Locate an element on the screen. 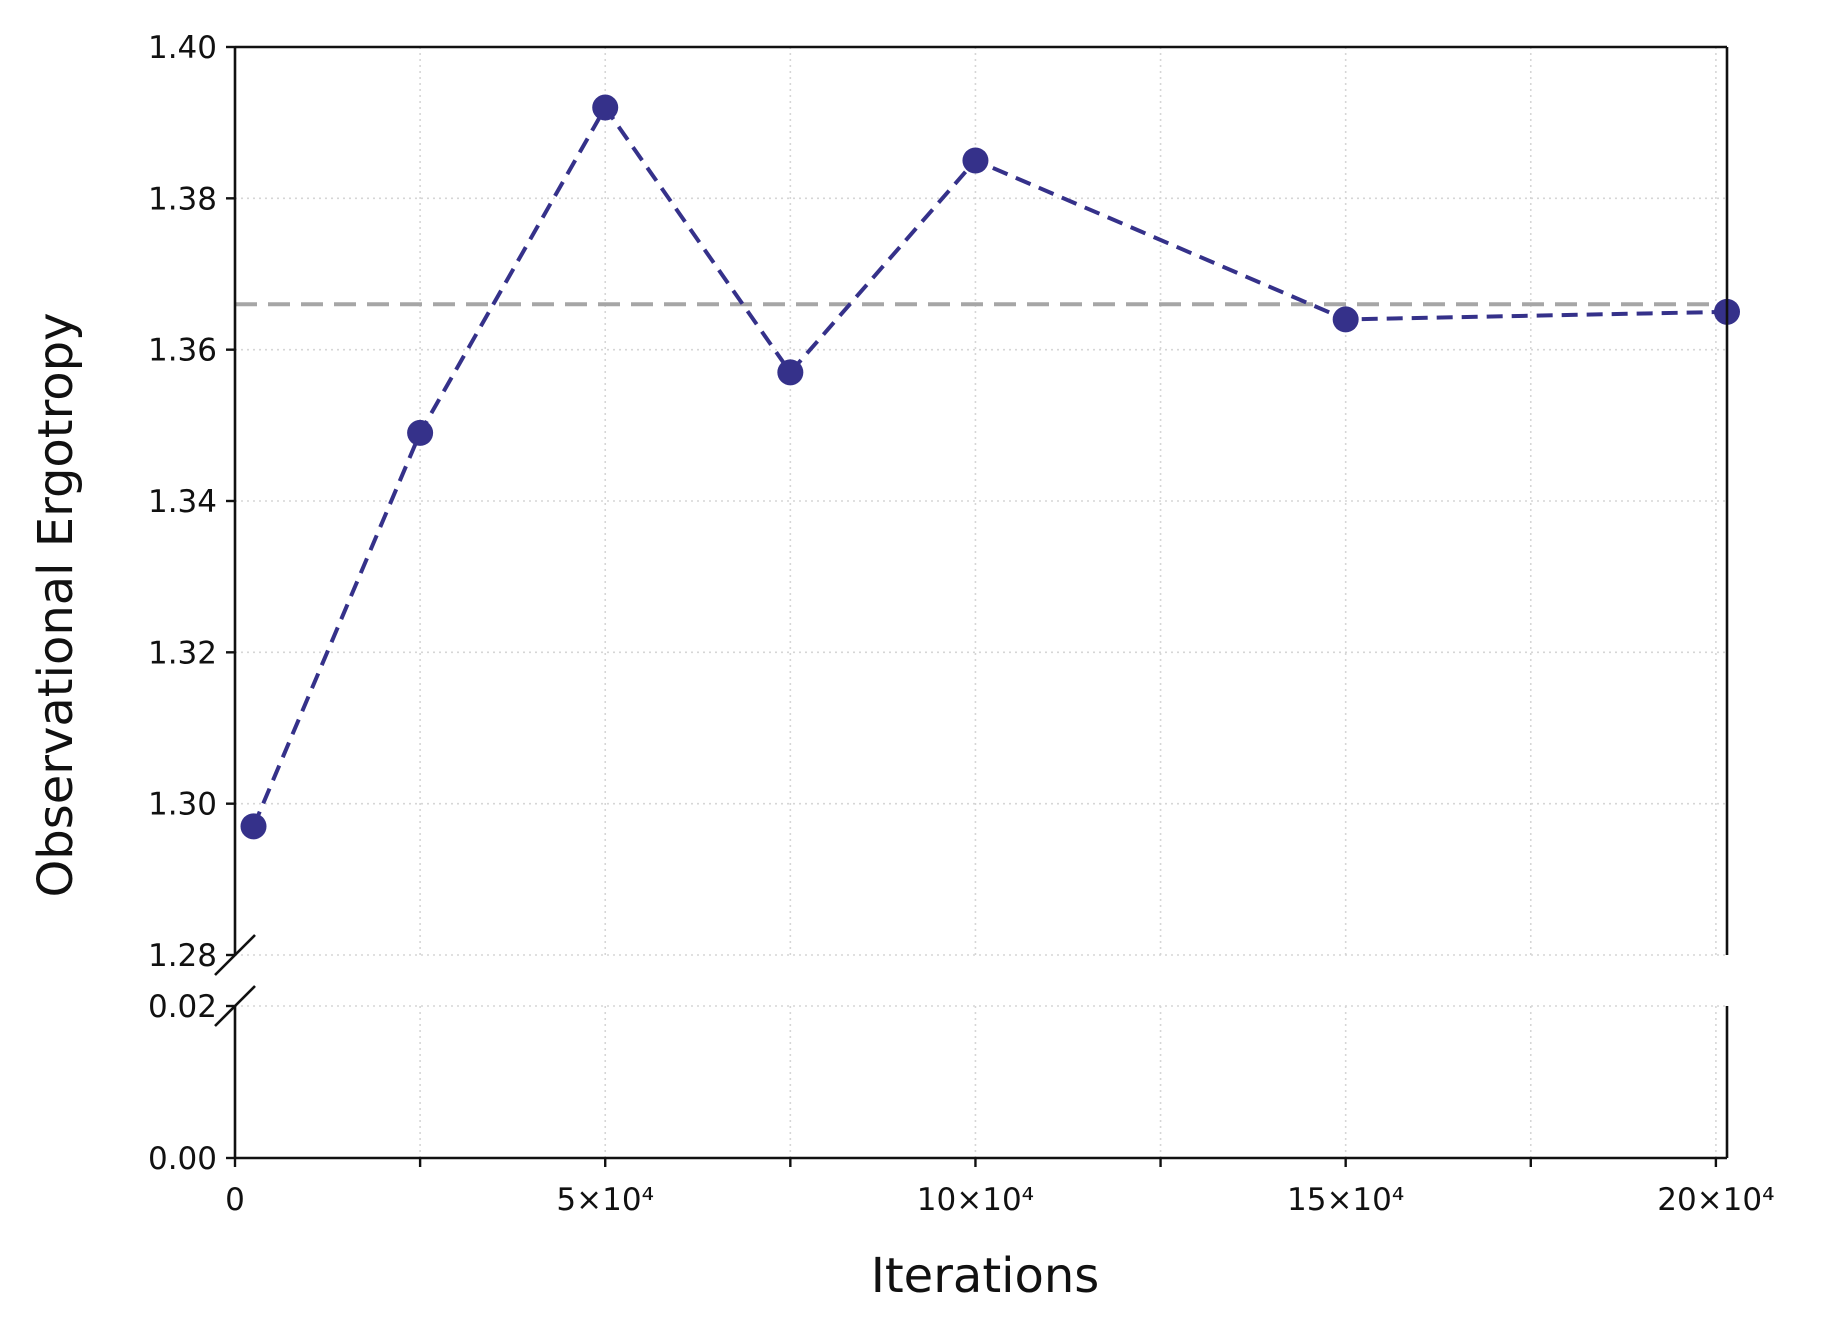 The image size is (1827, 1332). y-tick-label: 1.32 is located at coordinates (182, 653).